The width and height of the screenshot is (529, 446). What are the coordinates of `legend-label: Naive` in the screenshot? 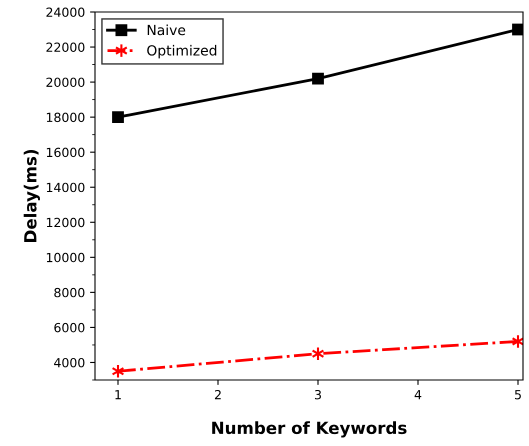 It's located at (167, 30).